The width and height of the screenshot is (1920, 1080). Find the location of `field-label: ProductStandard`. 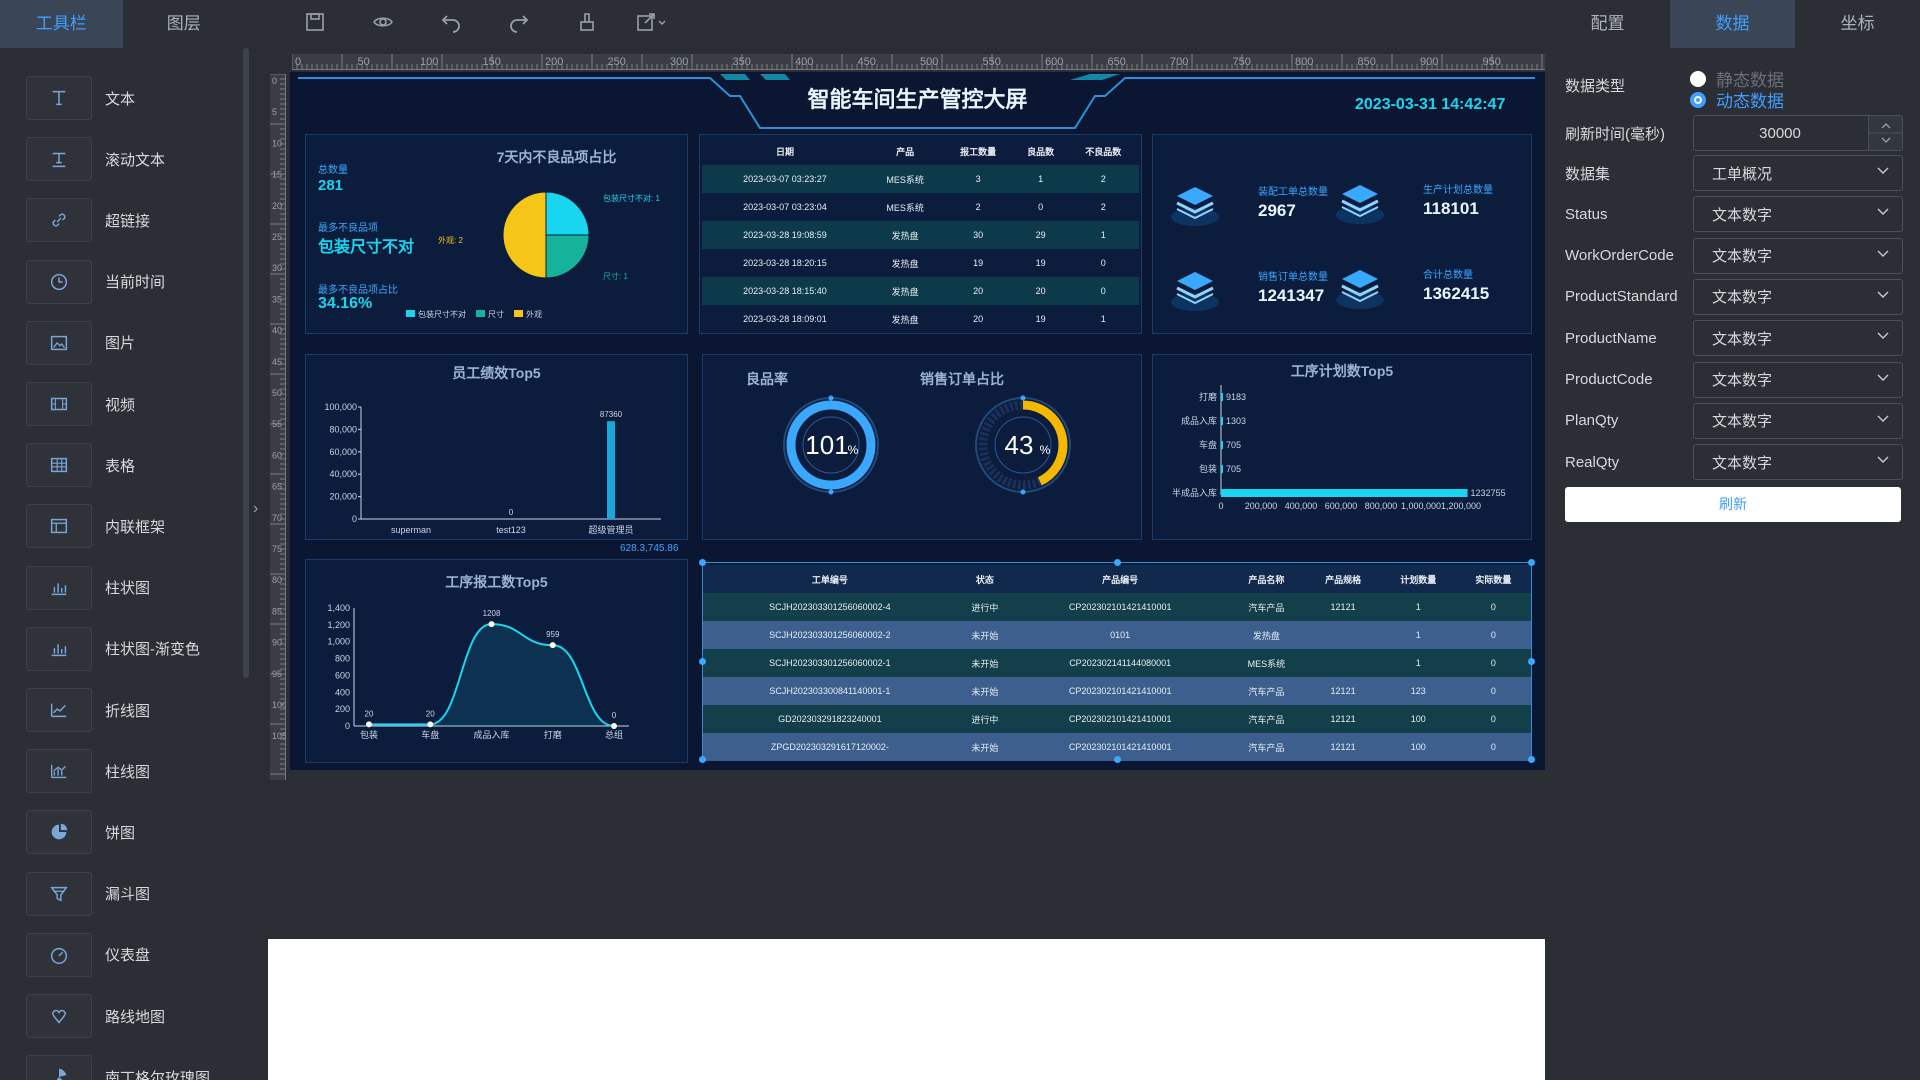

field-label: ProductStandard is located at coordinates (1621, 297).